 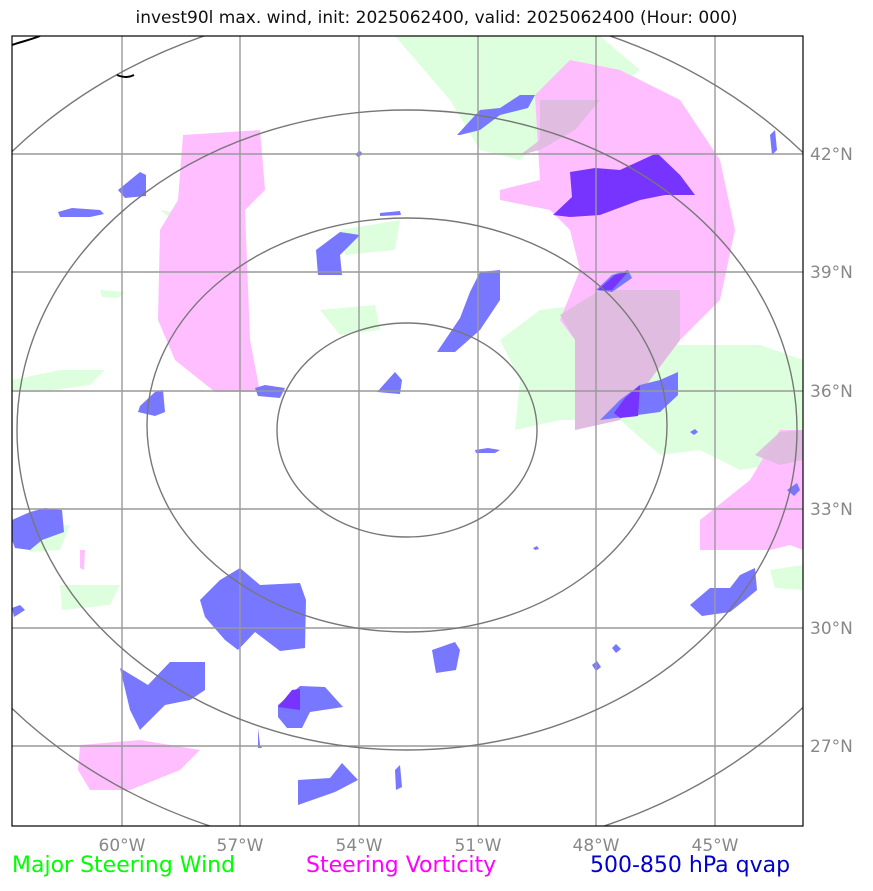 What do you see at coordinates (831, 629) in the screenshot?
I see `lat-label-30n: 30°N` at bounding box center [831, 629].